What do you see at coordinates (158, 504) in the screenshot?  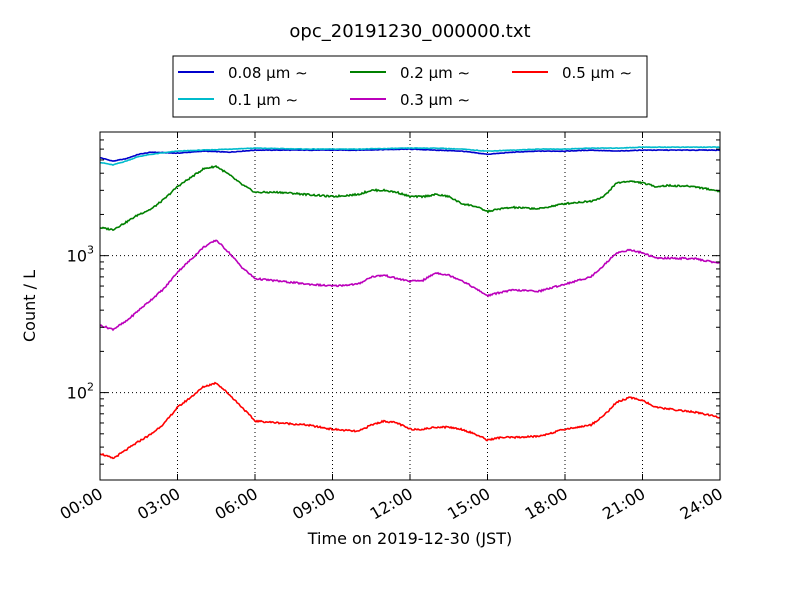 I see `x-tick-label: 03:00` at bounding box center [158, 504].